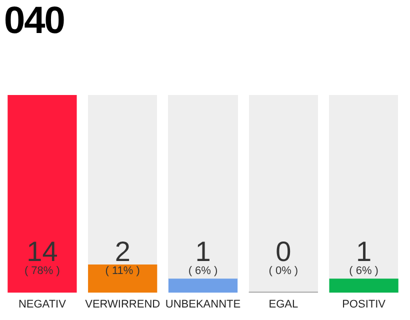 The height and width of the screenshot is (320, 410). Describe the element at coordinates (283, 256) in the screenshot. I see `data-label: 0 ( 0% )` at that location.